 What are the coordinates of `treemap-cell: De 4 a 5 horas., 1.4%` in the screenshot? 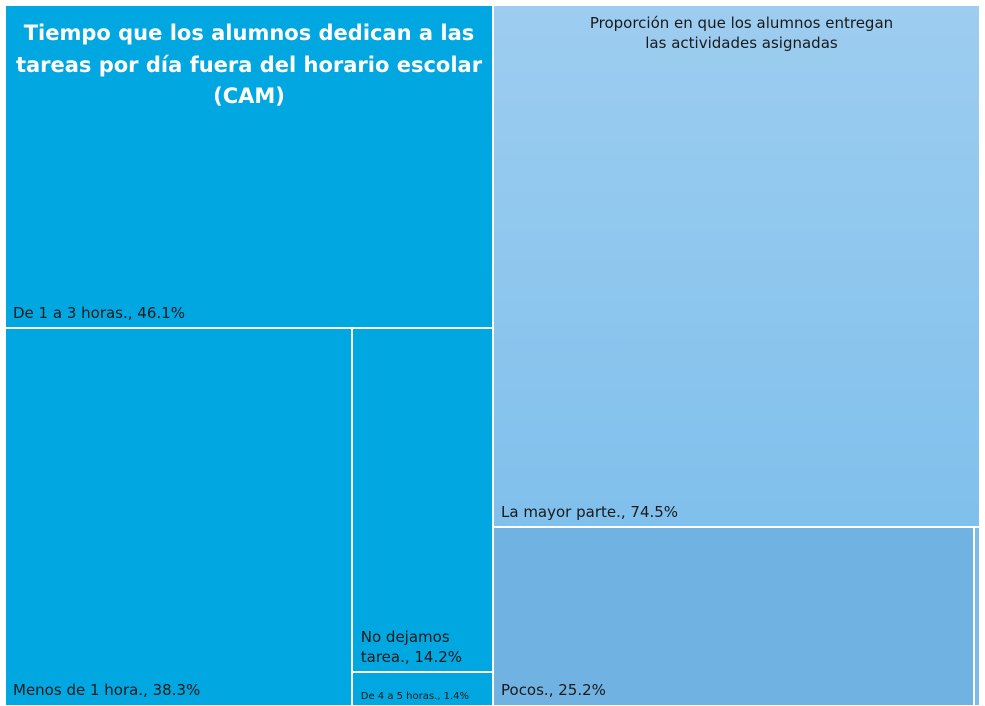 It's located at (422, 689).